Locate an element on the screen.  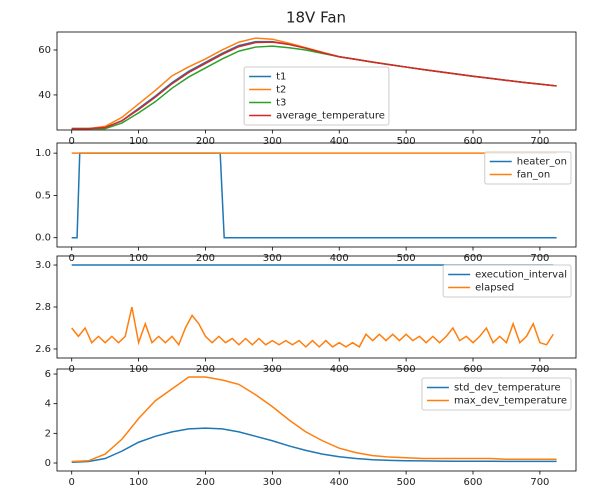
legend-label: elapsed is located at coordinates (494, 288).